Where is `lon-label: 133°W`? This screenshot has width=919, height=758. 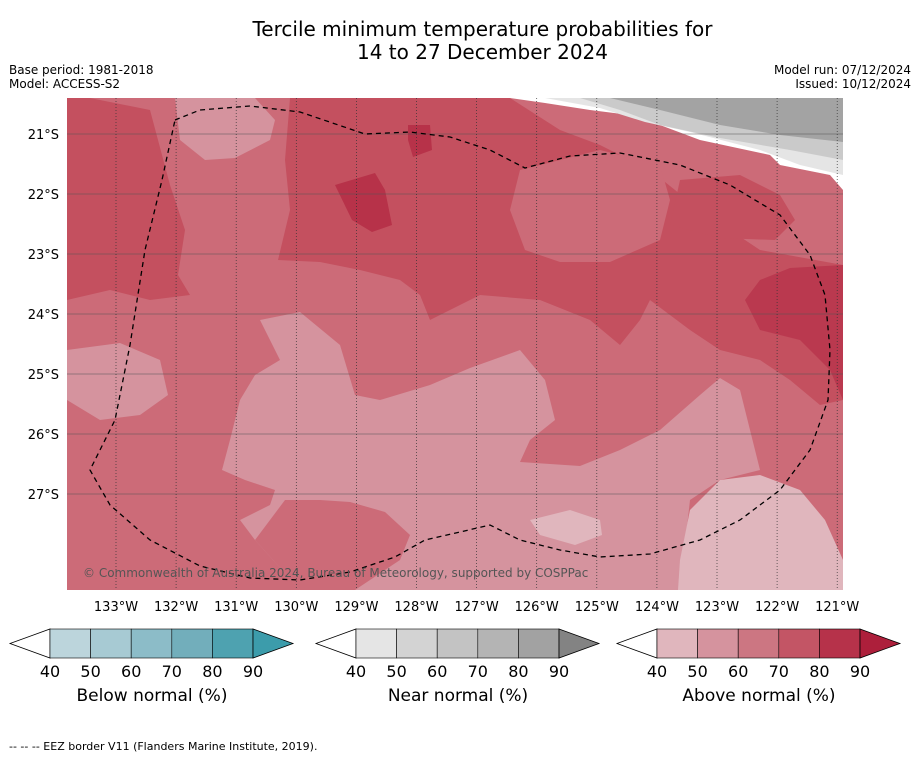 lon-label: 133°W is located at coordinates (116, 607).